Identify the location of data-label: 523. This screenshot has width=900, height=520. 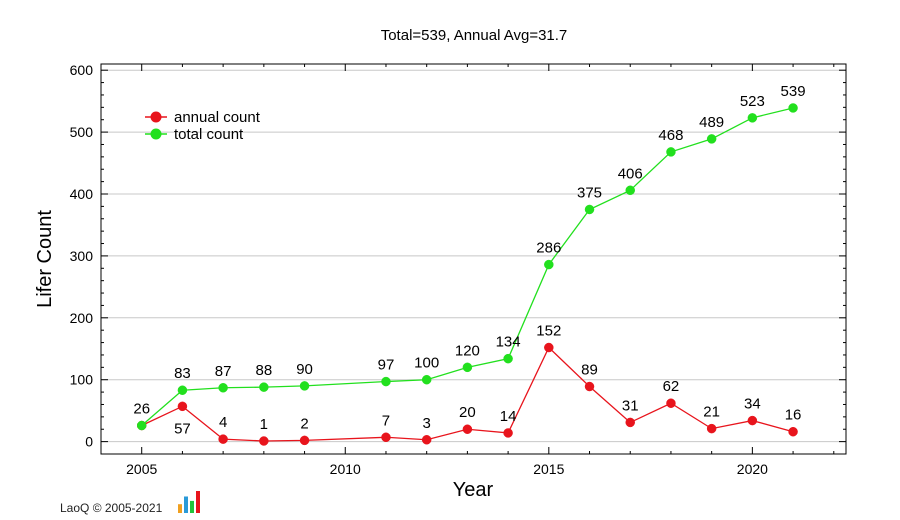
(752, 101).